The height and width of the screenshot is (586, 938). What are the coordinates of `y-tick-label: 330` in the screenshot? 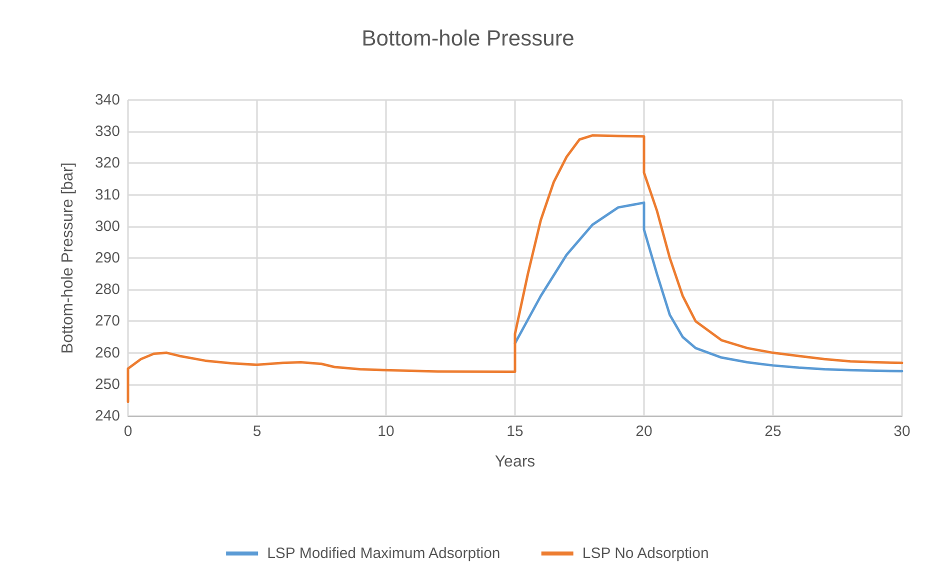 It's located at (107, 131).